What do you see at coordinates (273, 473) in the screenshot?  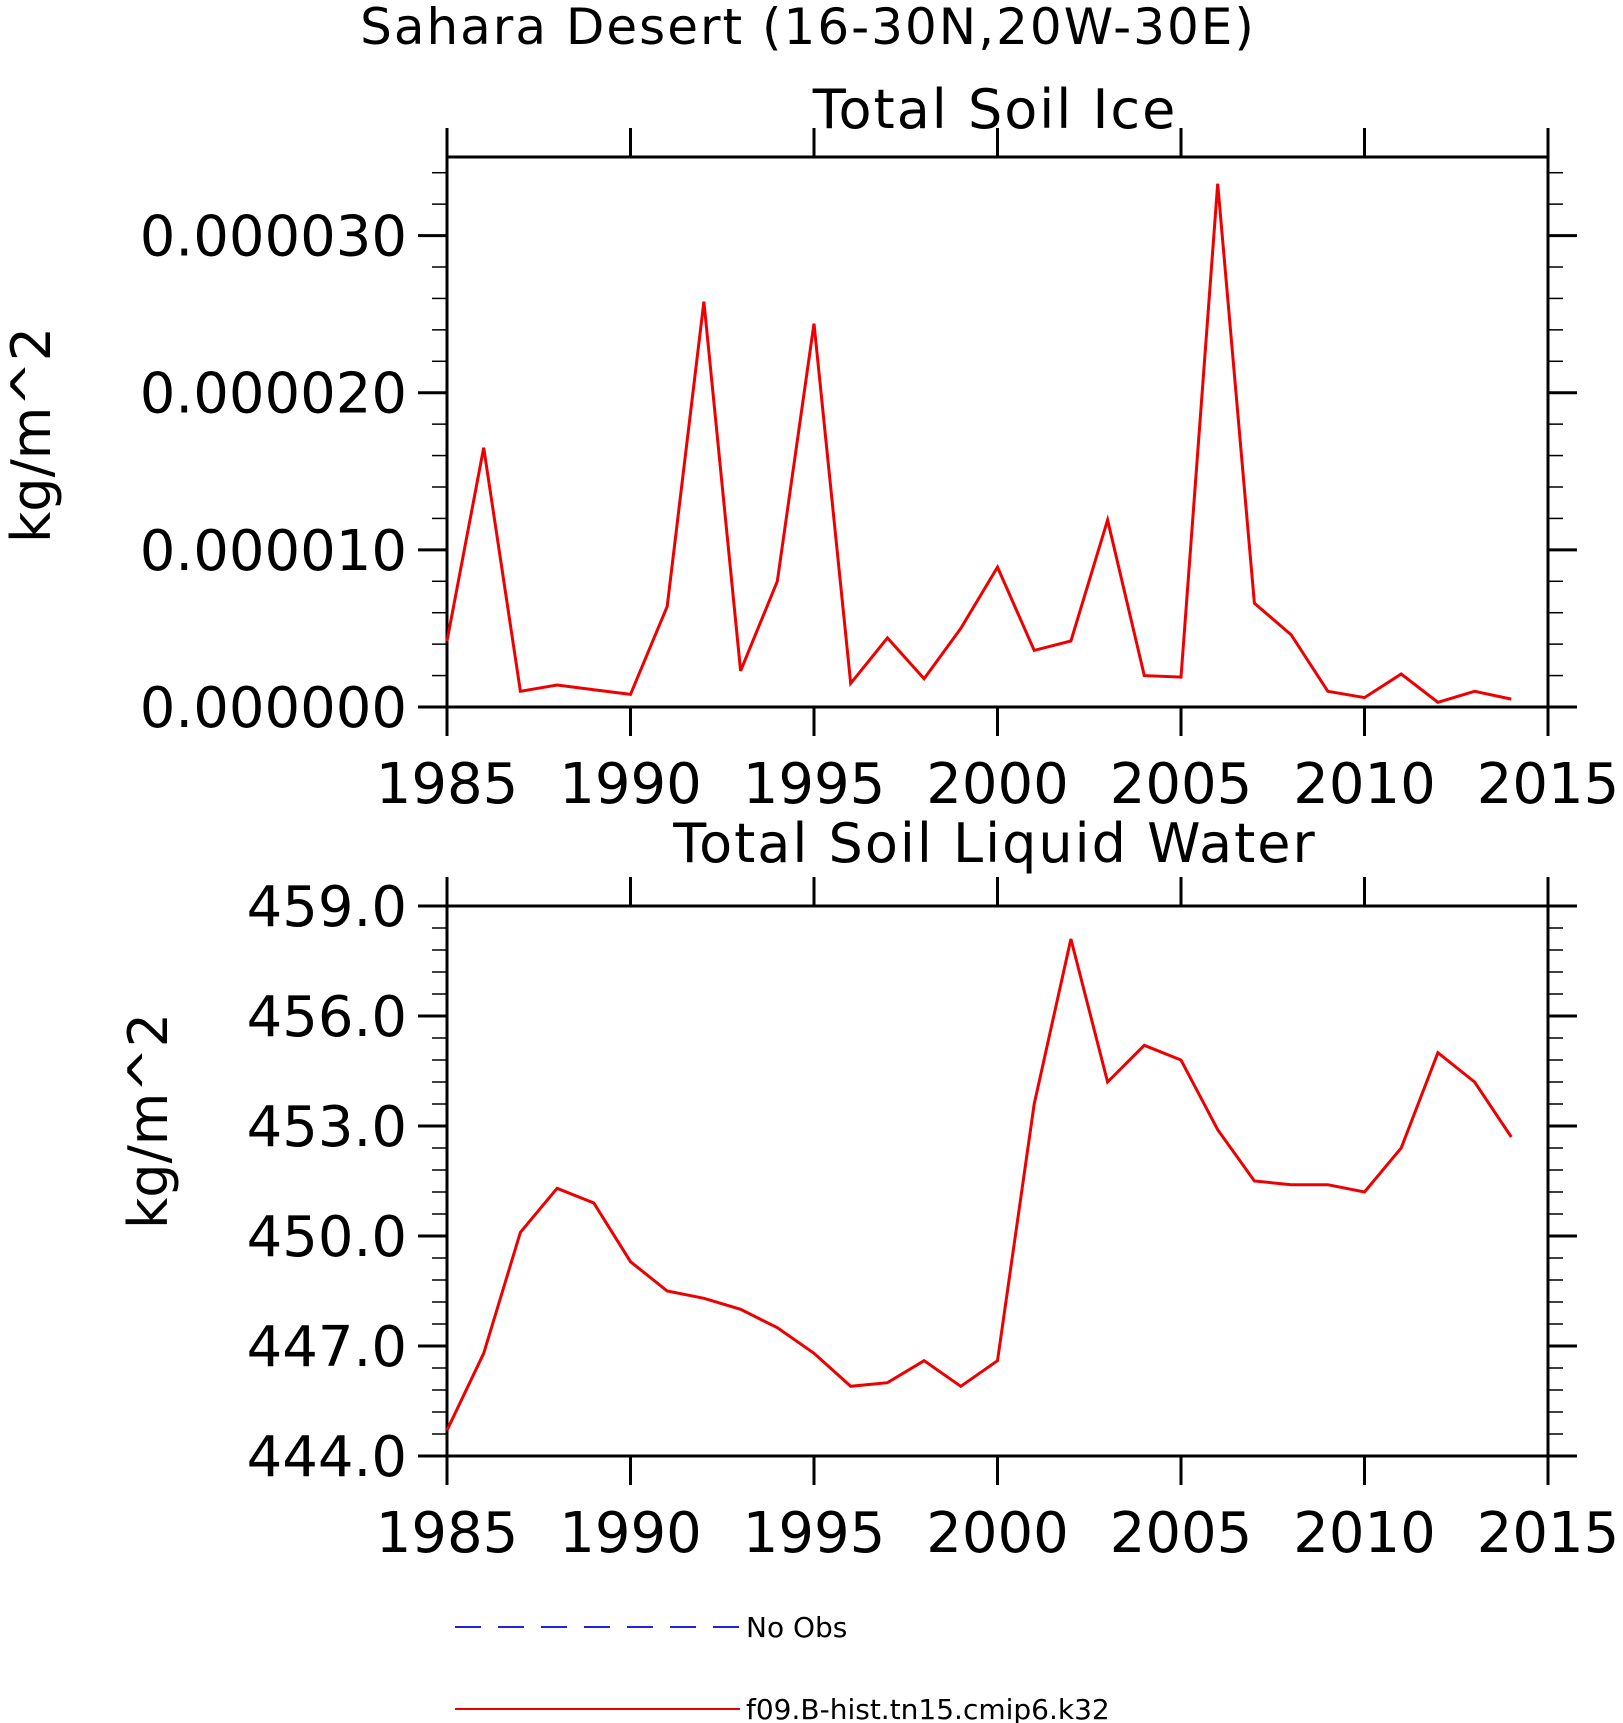 I see `y-tick-labels: 0.000000 0.000010 0.000020 0.000030` at bounding box center [273, 473].